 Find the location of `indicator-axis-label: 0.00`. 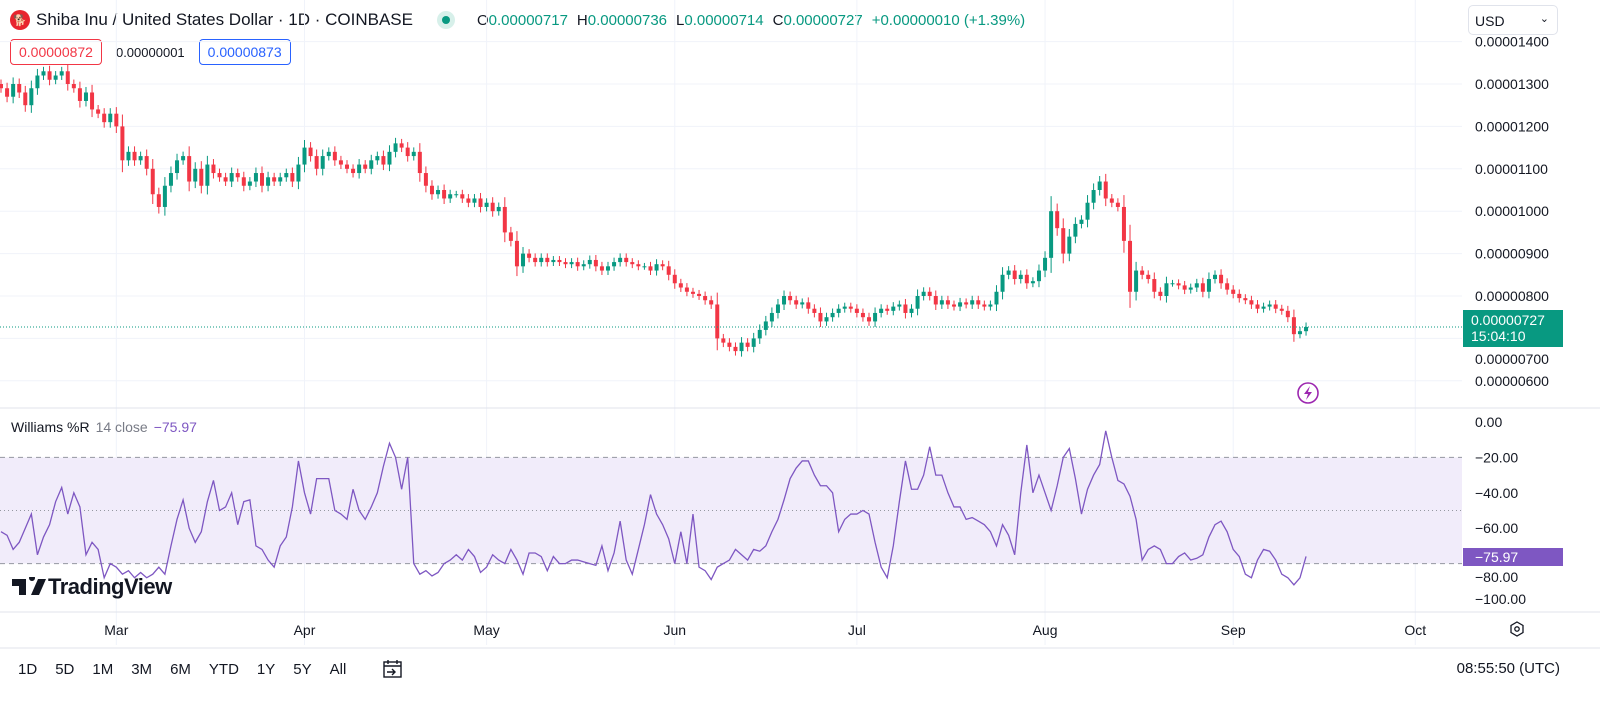

indicator-axis-label: 0.00 is located at coordinates (1488, 422).